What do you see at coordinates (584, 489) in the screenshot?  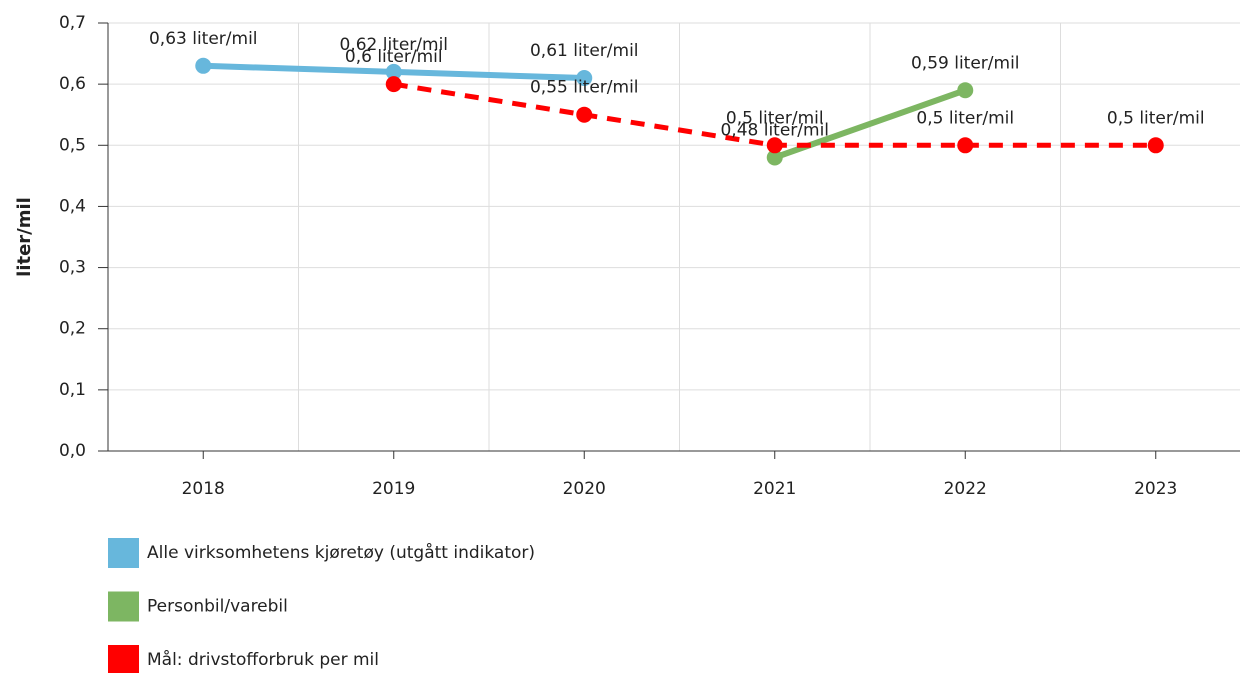 I see `x-tick-label: 2020` at bounding box center [584, 489].